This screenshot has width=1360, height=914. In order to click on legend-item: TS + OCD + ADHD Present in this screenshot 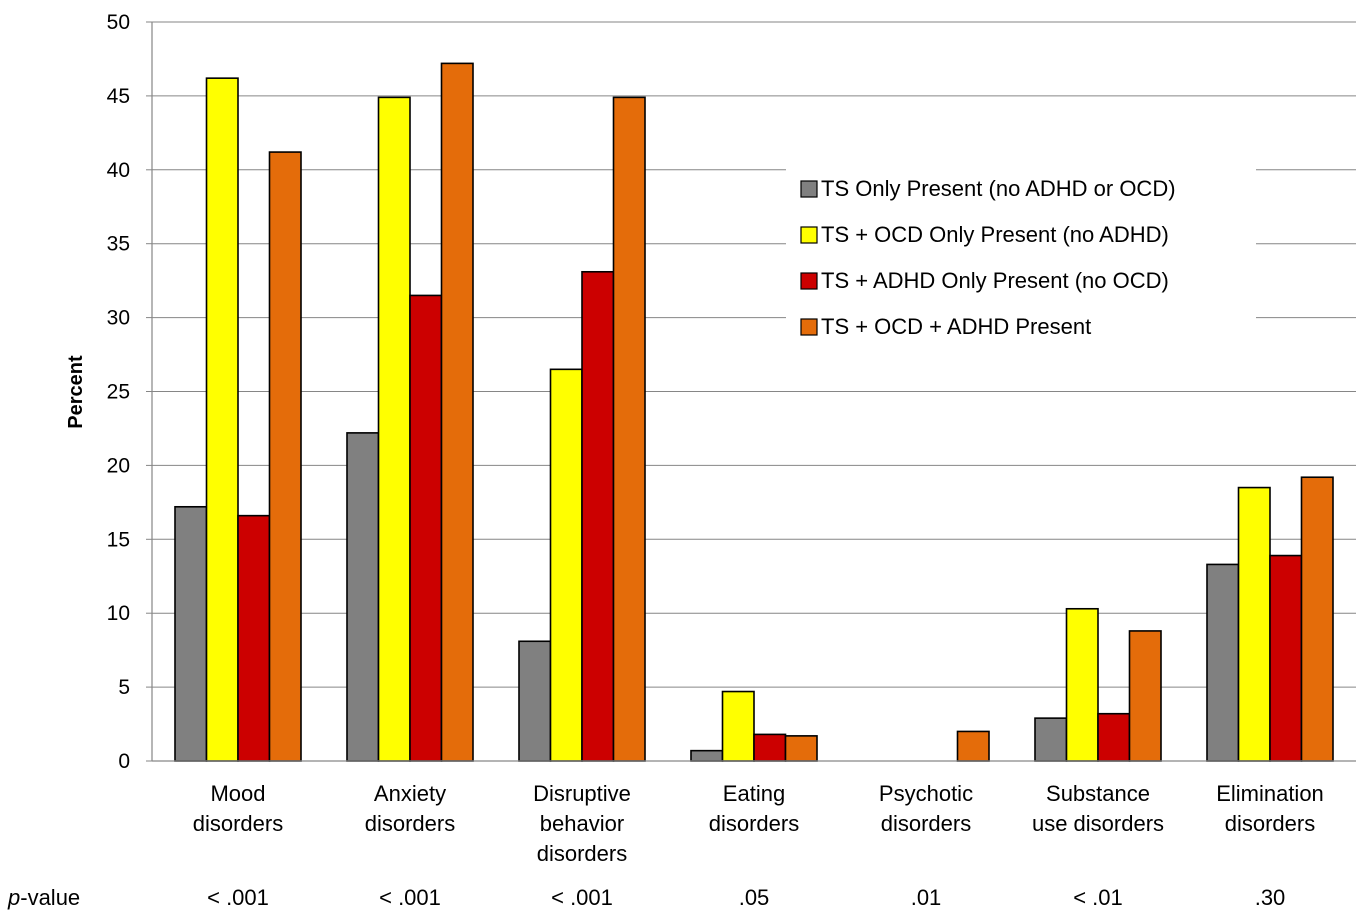, I will do `click(945, 326)`.